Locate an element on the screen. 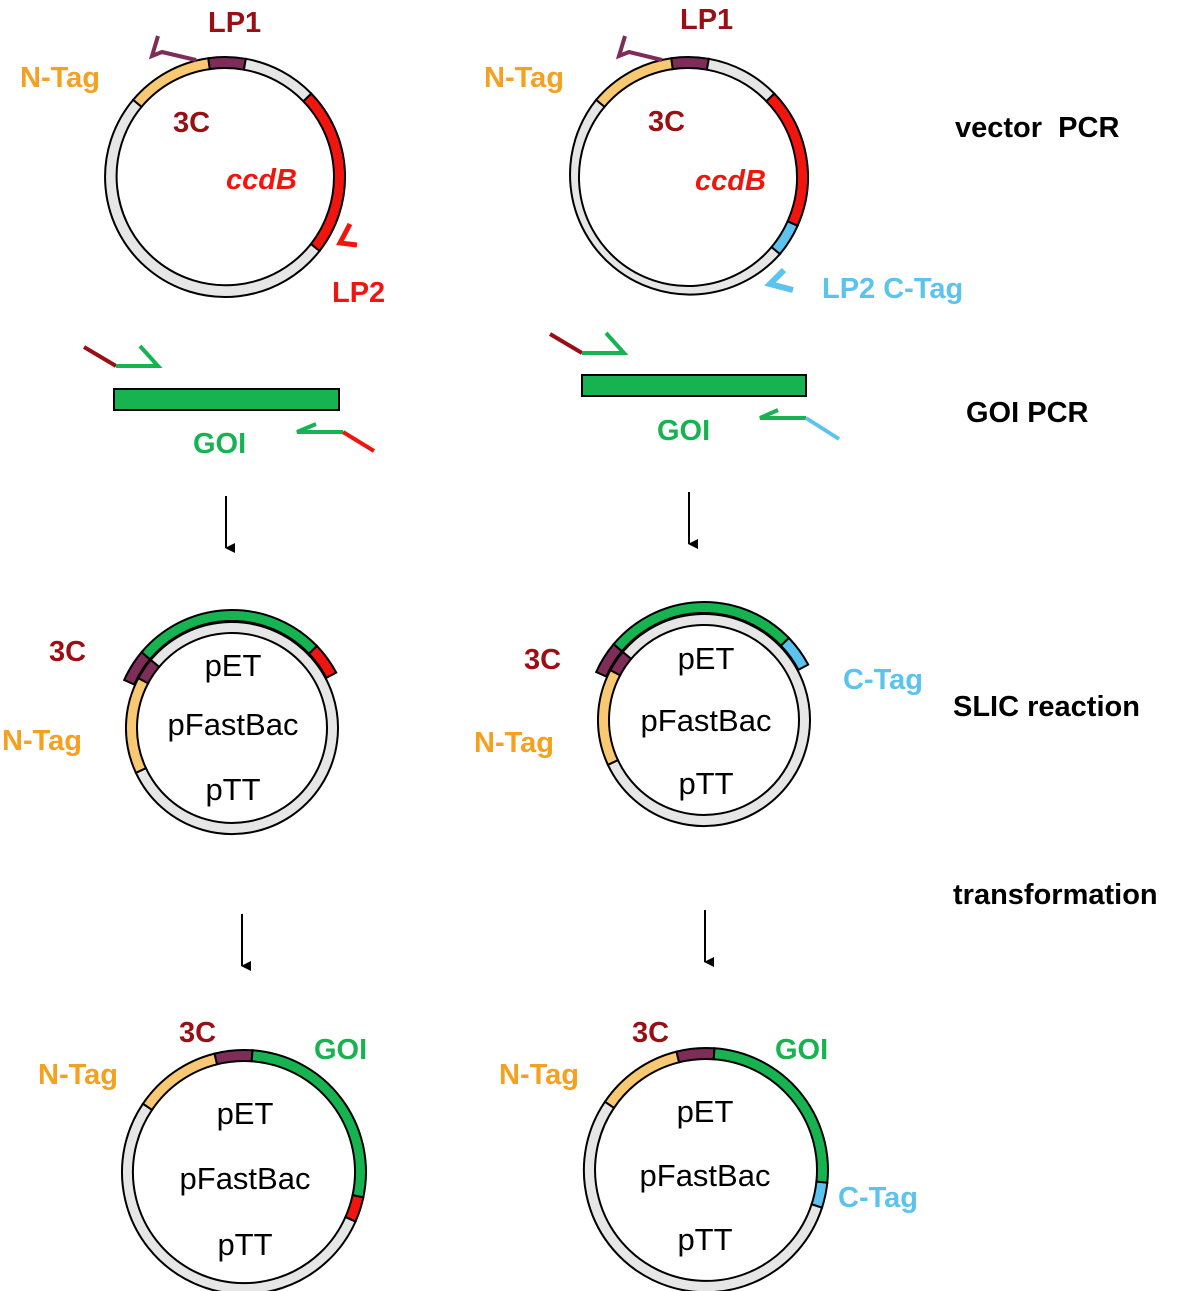  plasmid-1a is located at coordinates (225, 177).